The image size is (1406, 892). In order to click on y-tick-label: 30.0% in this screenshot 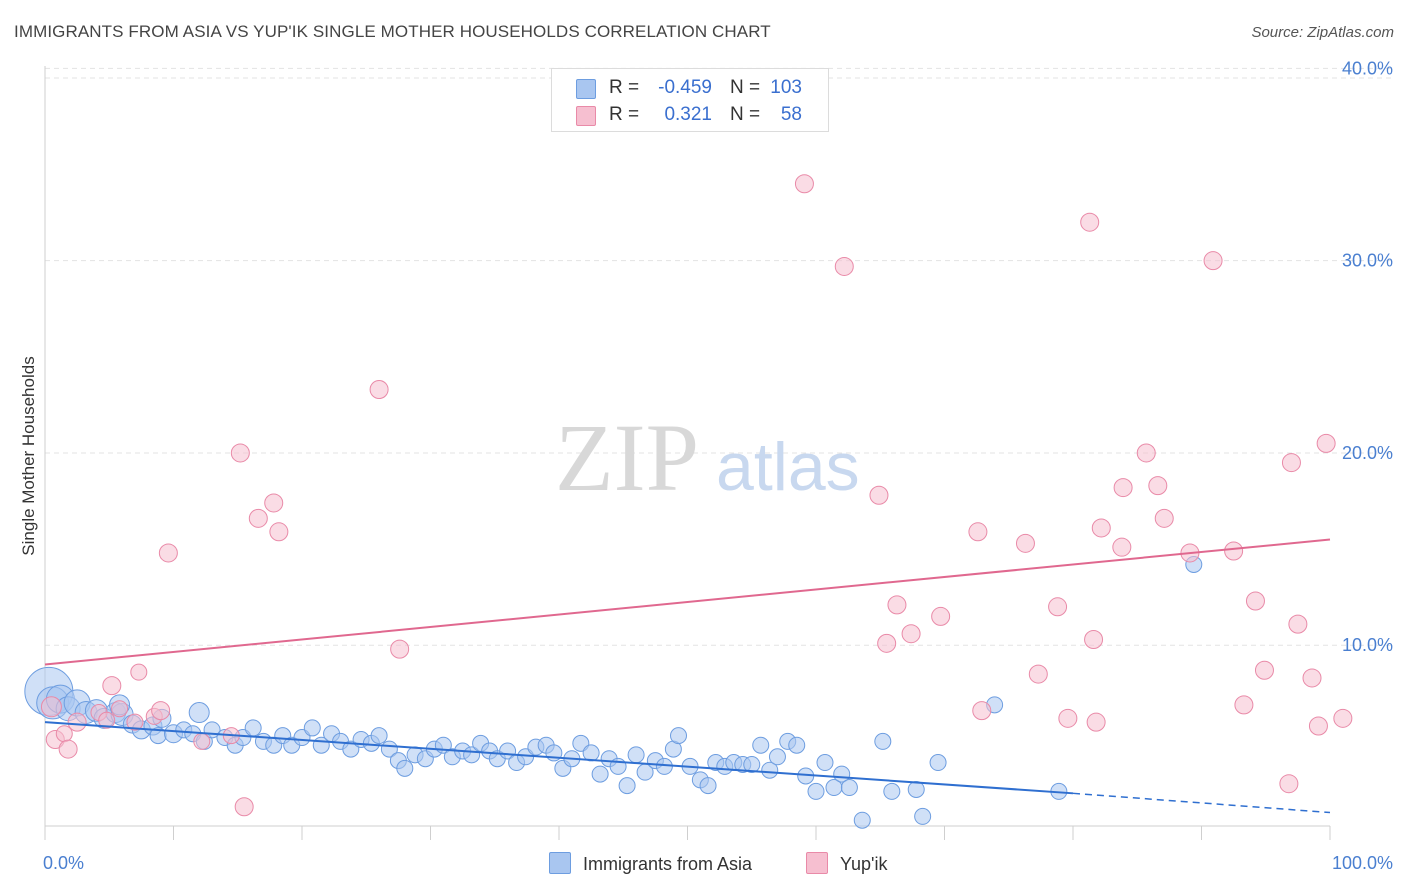, I will do `click(1367, 261)`.